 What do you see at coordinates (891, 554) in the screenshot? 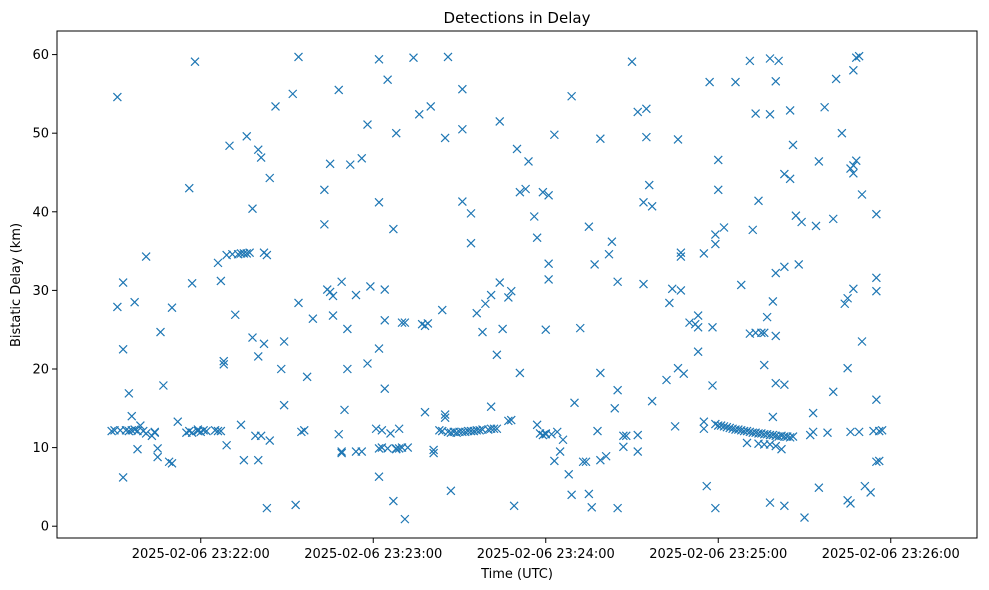
I see `x-tick-label: 2025-02-06 23:26:00` at bounding box center [891, 554].